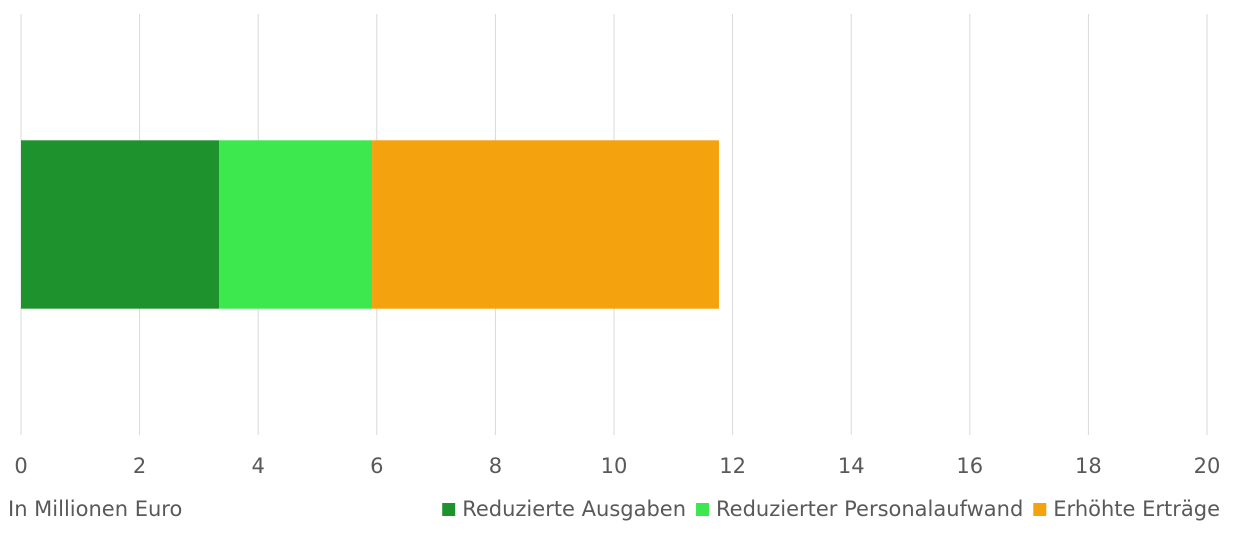 This screenshot has height=536, width=1238. I want to click on legend-label: Erhöhte Erträge, so click(1136, 509).